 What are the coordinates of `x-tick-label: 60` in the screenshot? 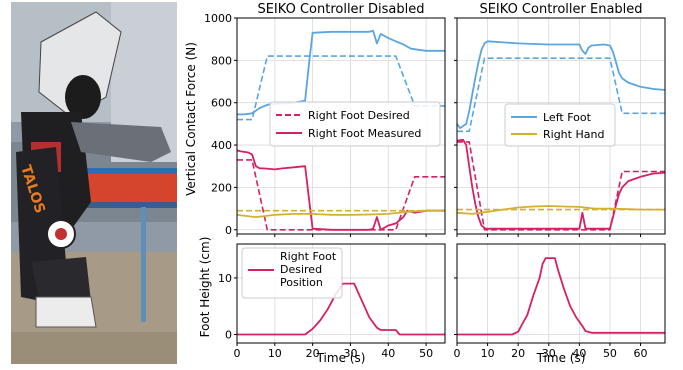 It's located at (641, 353).